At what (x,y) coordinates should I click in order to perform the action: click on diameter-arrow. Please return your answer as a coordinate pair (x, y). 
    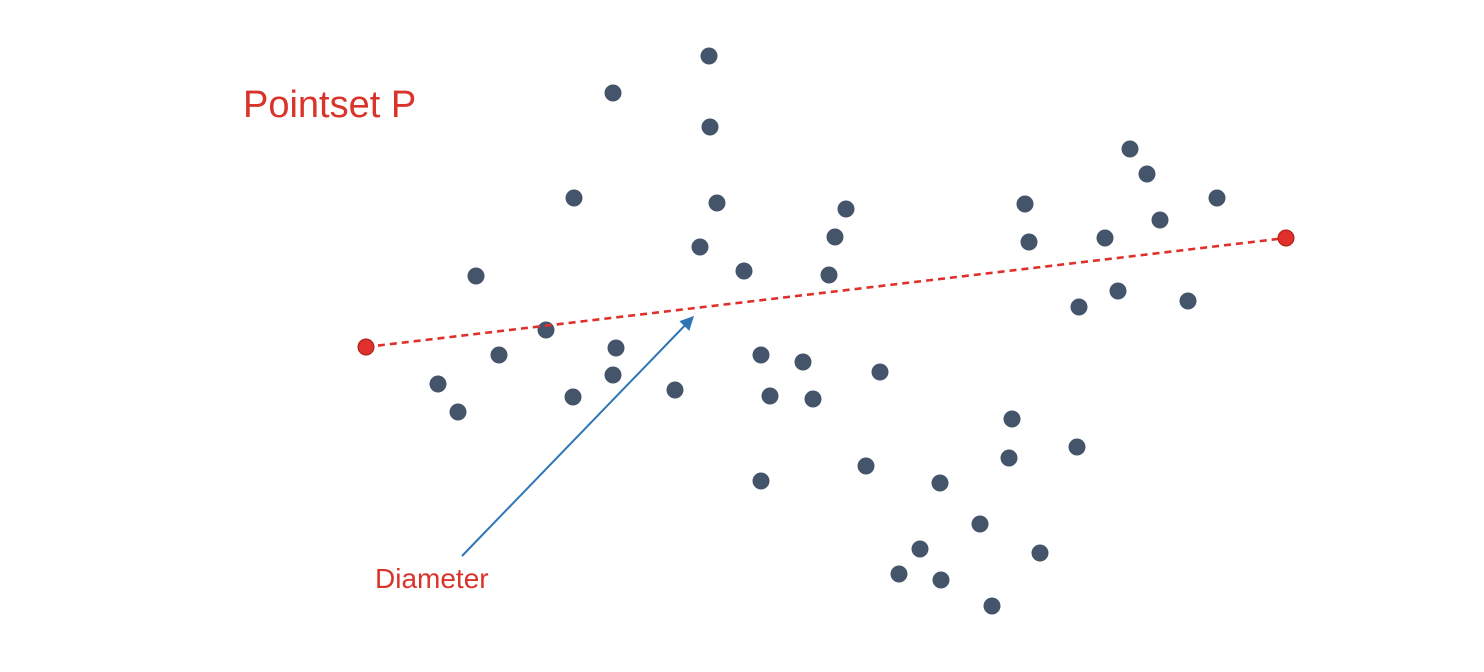
    Looking at the image, I should click on (577, 436).